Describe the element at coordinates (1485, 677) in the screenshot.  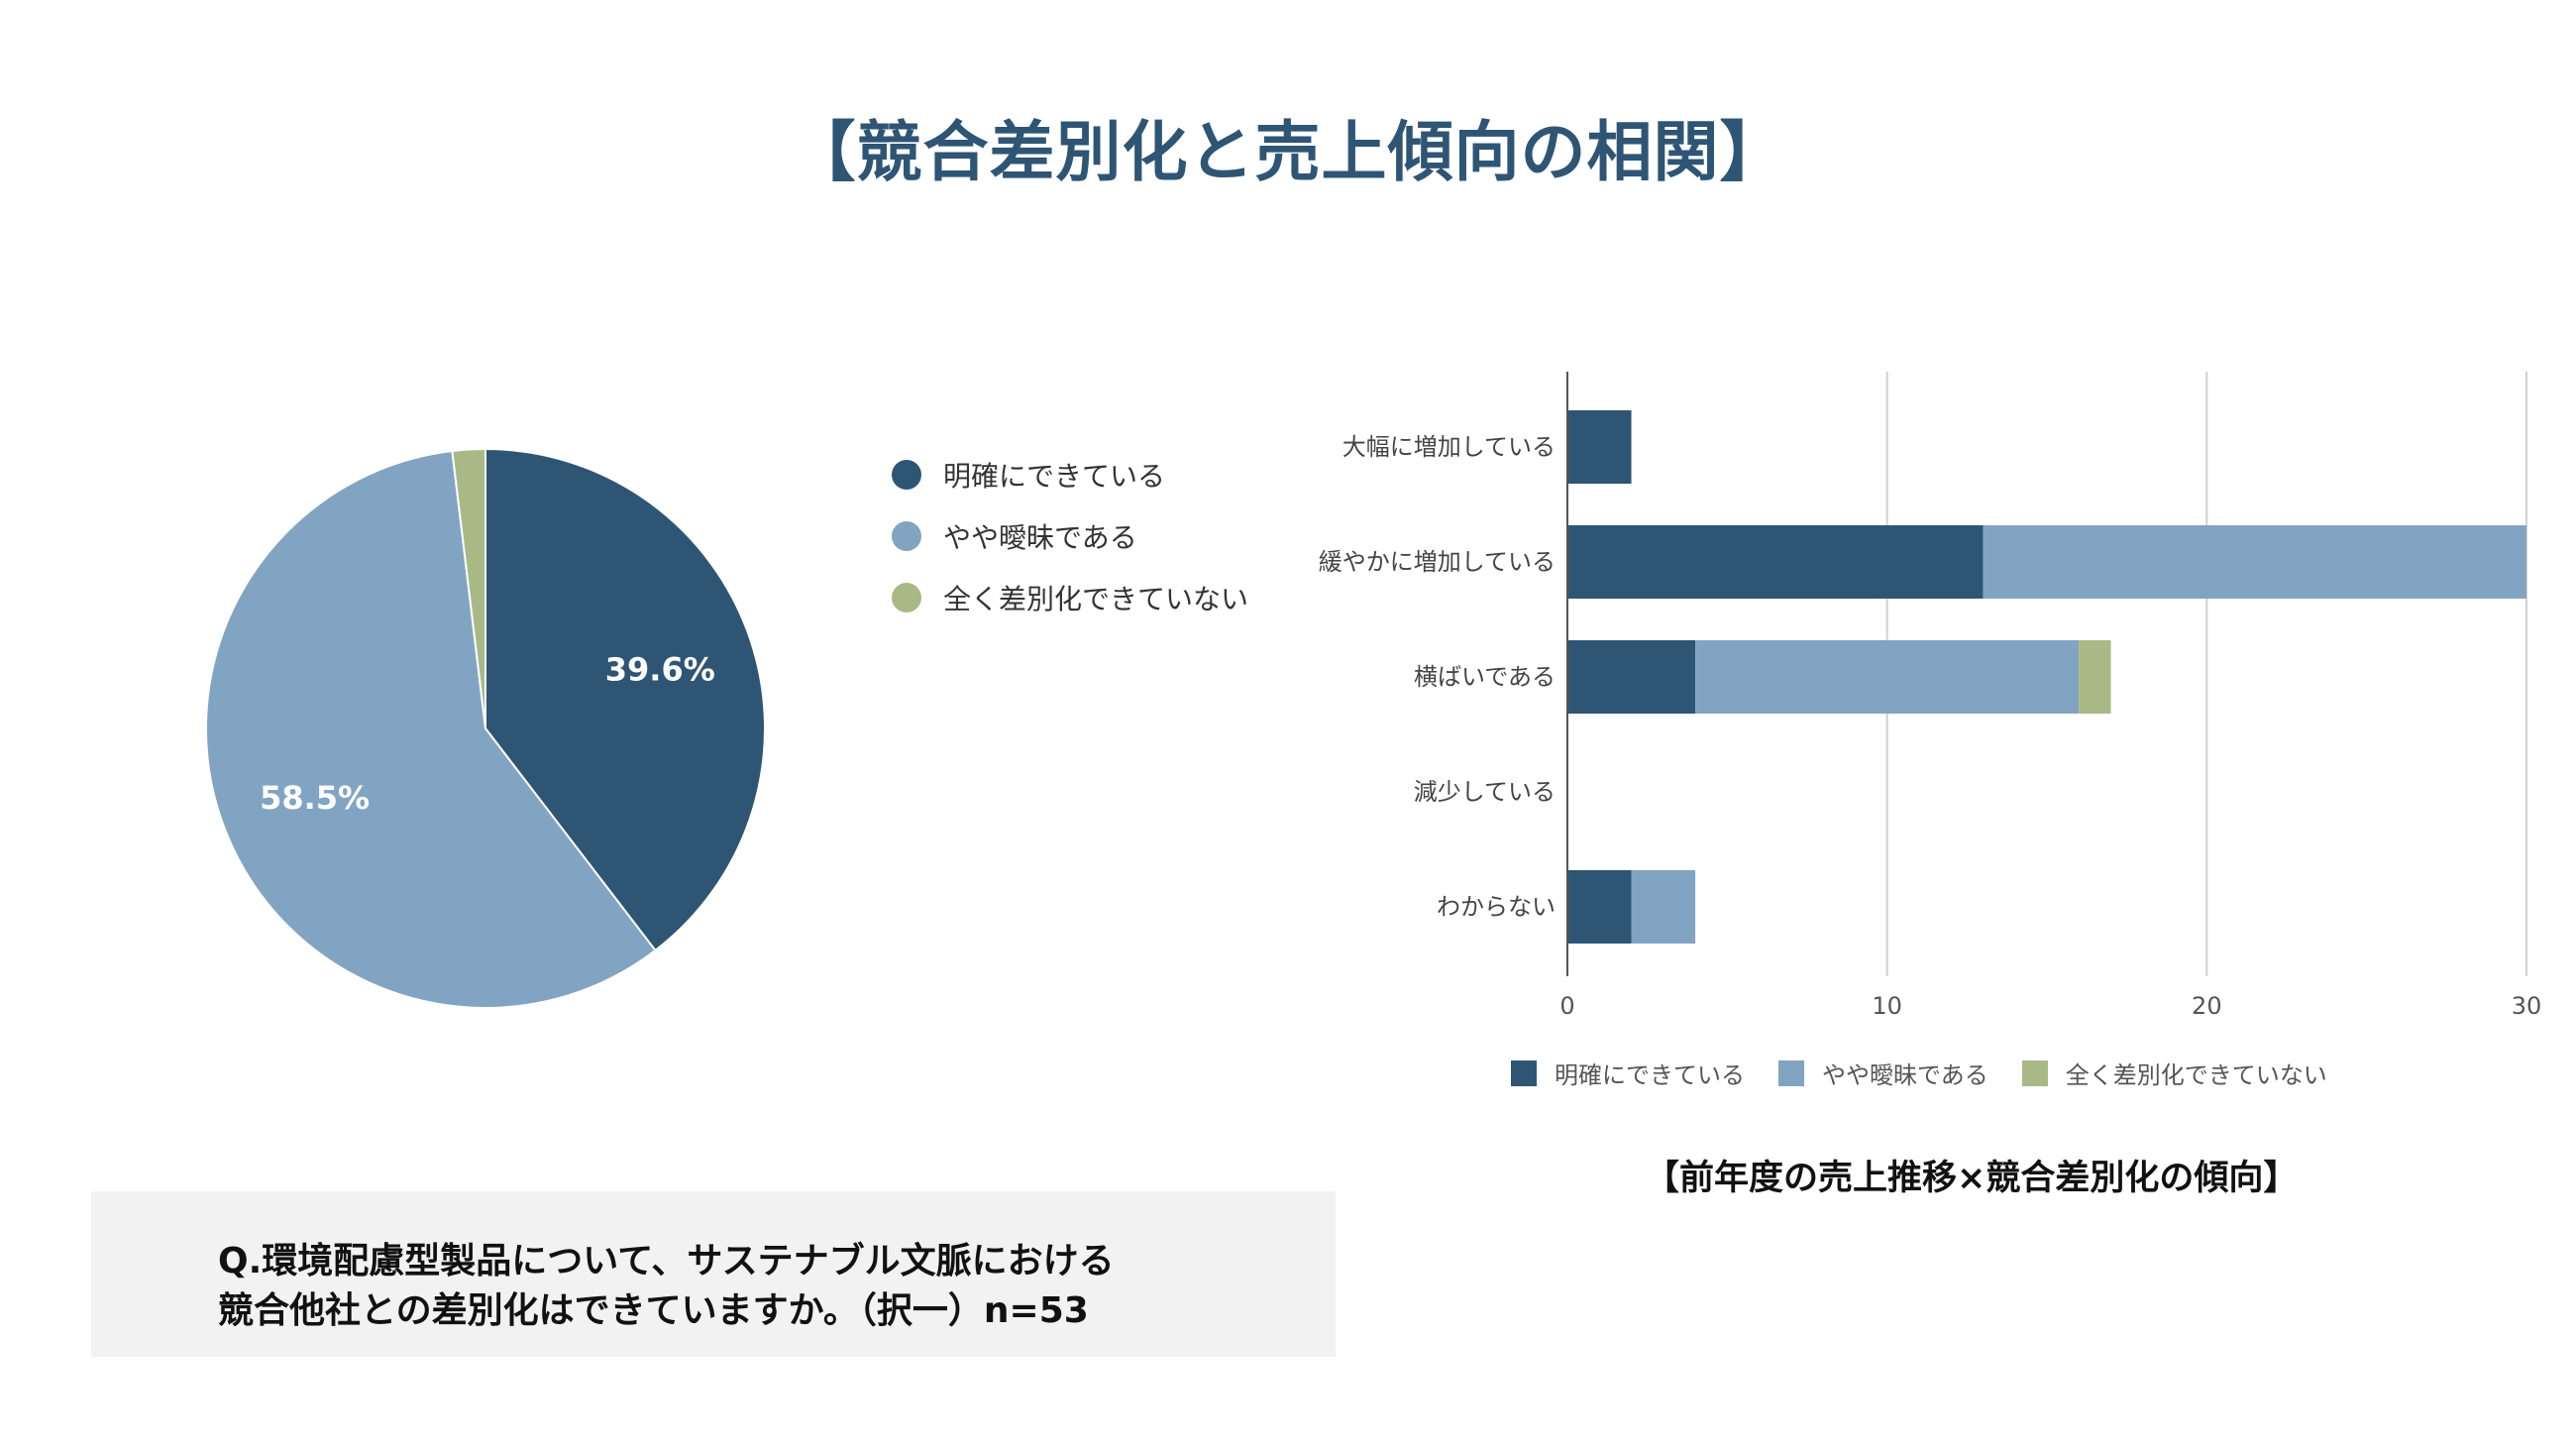
I see `category-label: 横ばいである` at that location.